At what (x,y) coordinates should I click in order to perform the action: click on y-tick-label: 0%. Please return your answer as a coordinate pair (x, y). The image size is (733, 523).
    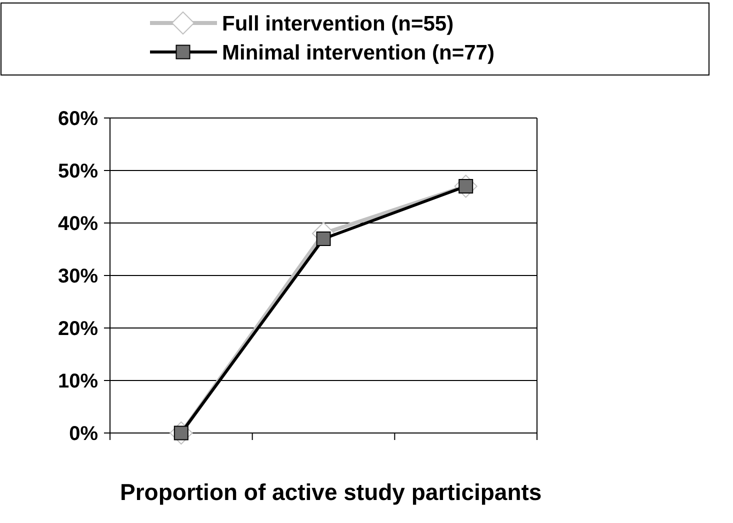
    Looking at the image, I should click on (83, 434).